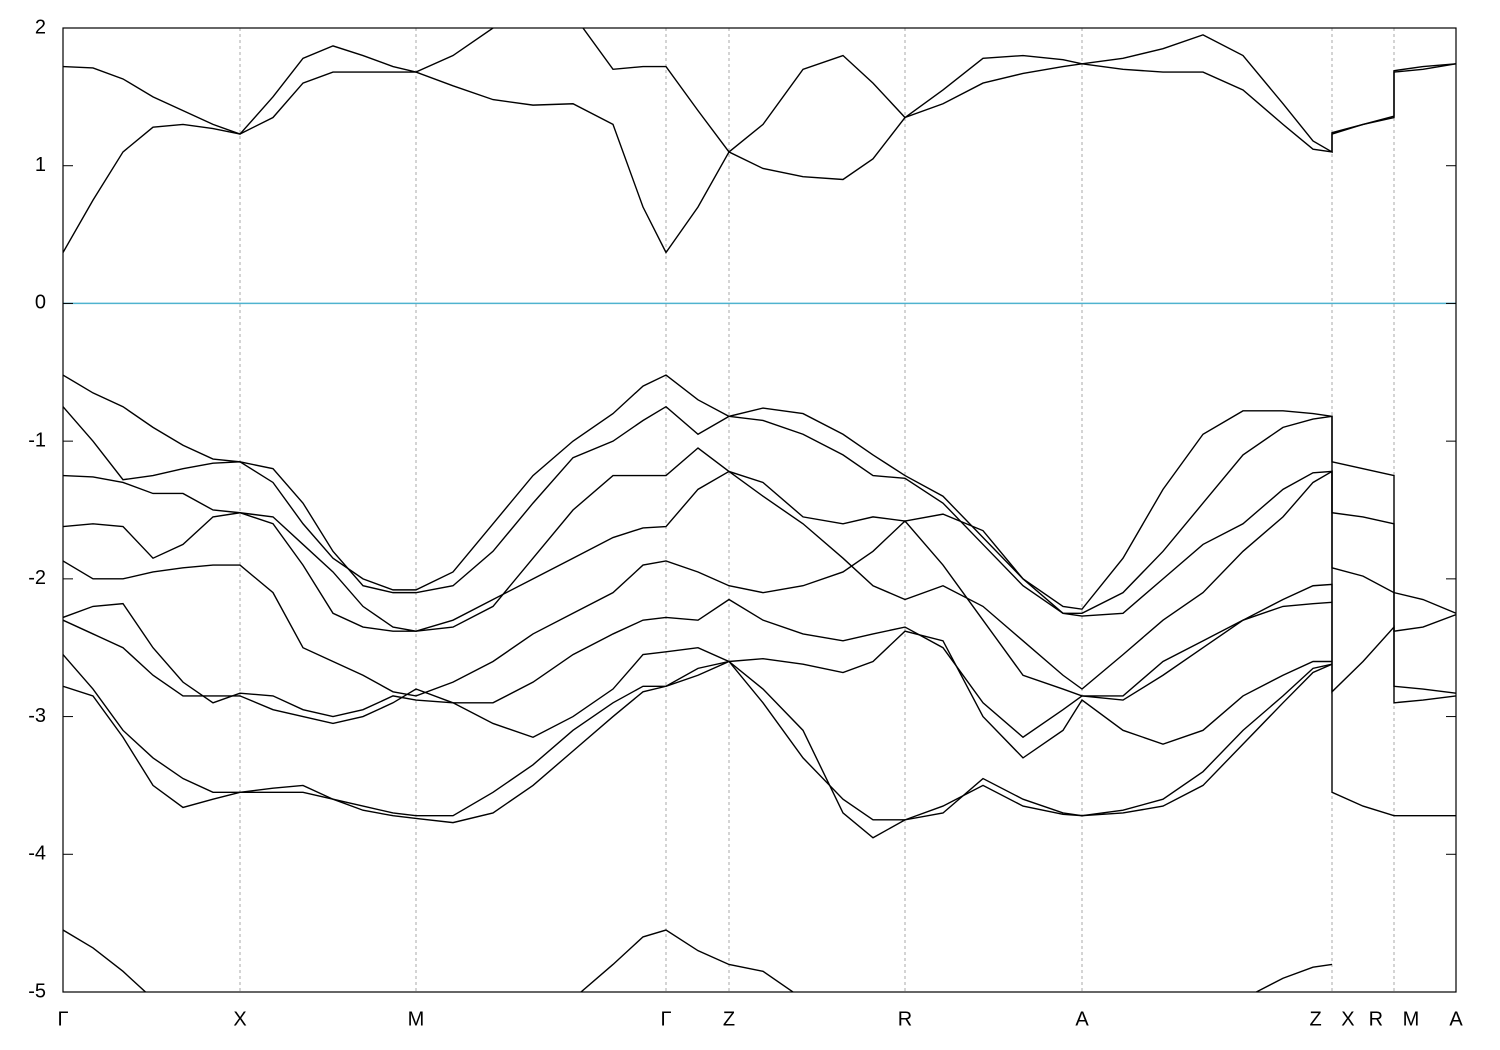 The width and height of the screenshot is (1500, 1050). Describe the element at coordinates (37, 578) in the screenshot. I see `y-tick-label: -2` at that location.